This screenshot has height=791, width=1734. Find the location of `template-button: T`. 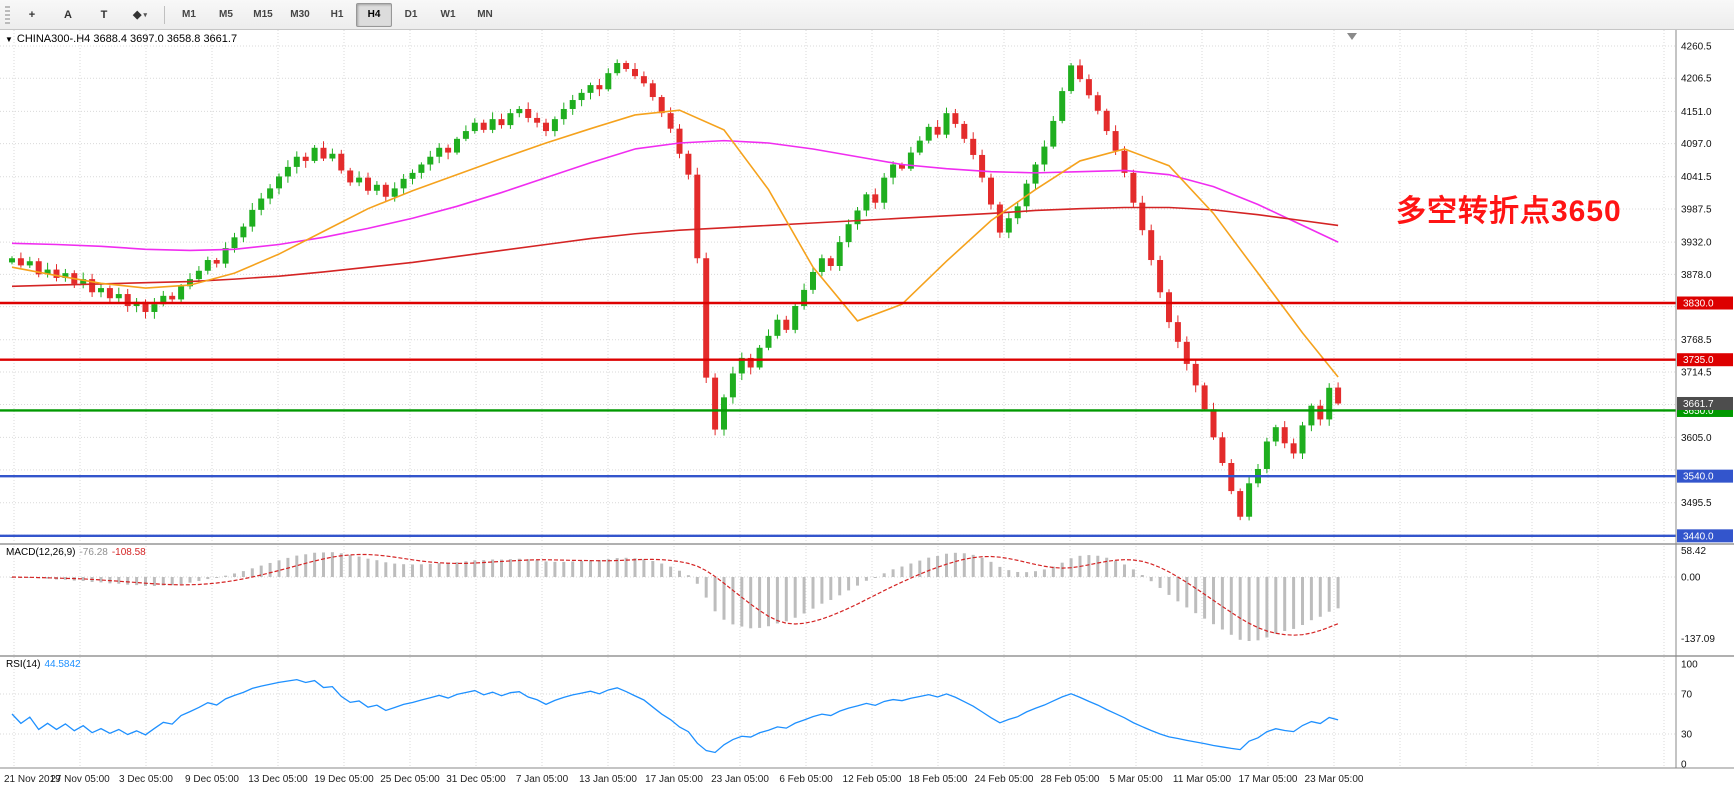

template-button: T is located at coordinates (104, 15).